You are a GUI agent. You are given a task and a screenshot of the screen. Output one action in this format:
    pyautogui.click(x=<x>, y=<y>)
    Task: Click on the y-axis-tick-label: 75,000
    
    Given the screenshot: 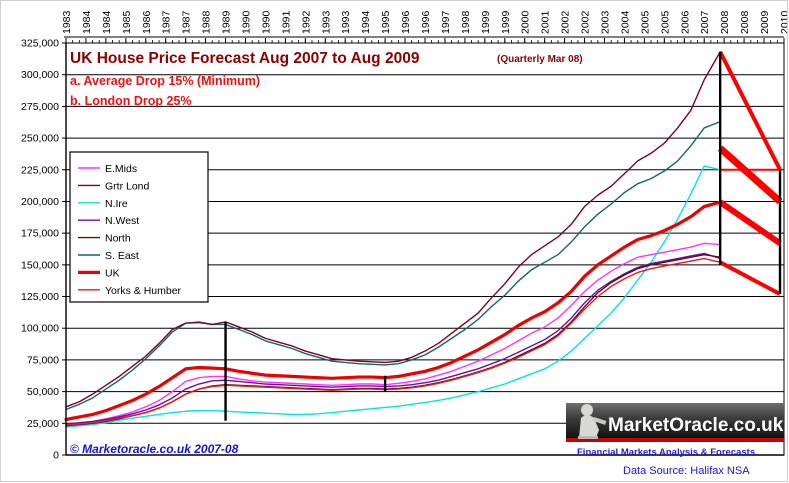 What is the action you would take?
    pyautogui.click(x=43, y=360)
    